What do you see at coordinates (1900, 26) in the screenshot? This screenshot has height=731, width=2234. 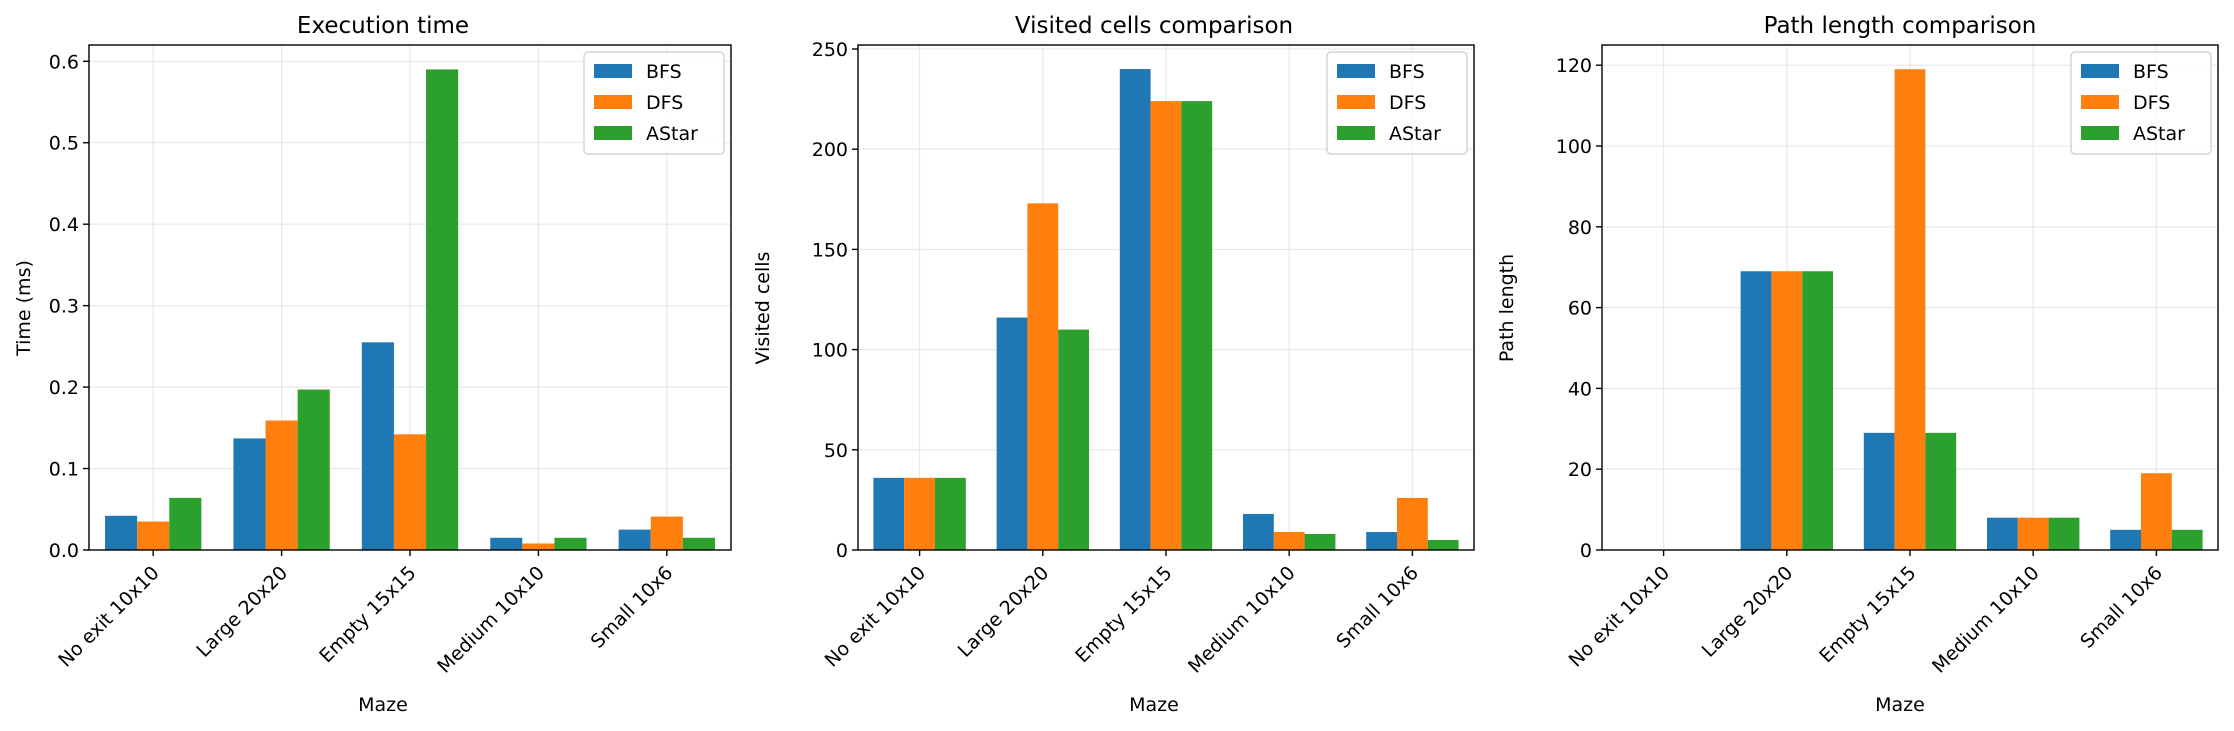 I see `chart-title: Path length comparison` at bounding box center [1900, 26].